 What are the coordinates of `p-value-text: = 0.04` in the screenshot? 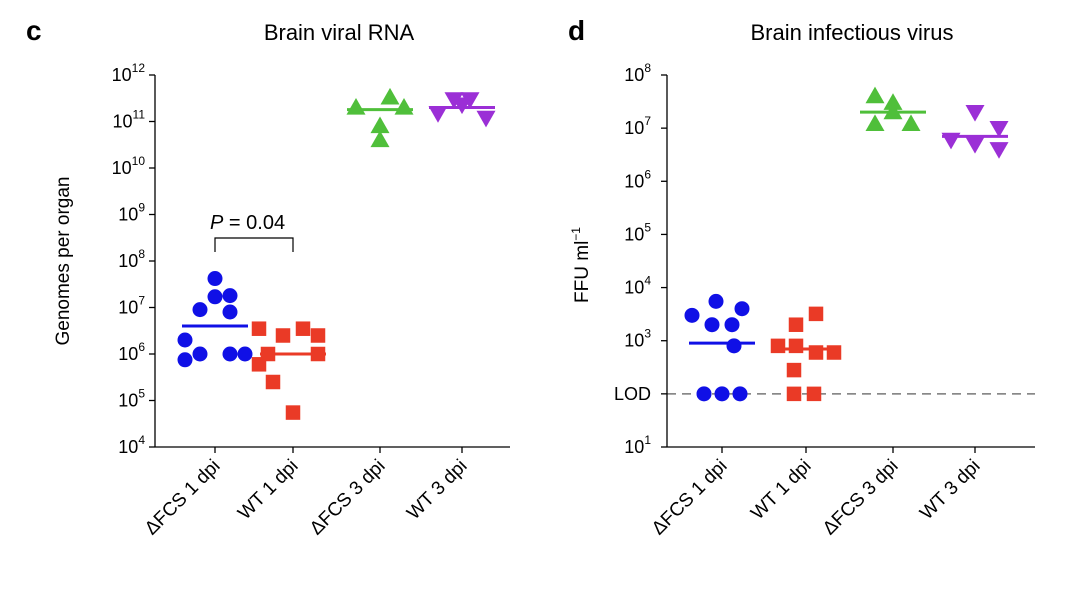 It's located at (254, 223).